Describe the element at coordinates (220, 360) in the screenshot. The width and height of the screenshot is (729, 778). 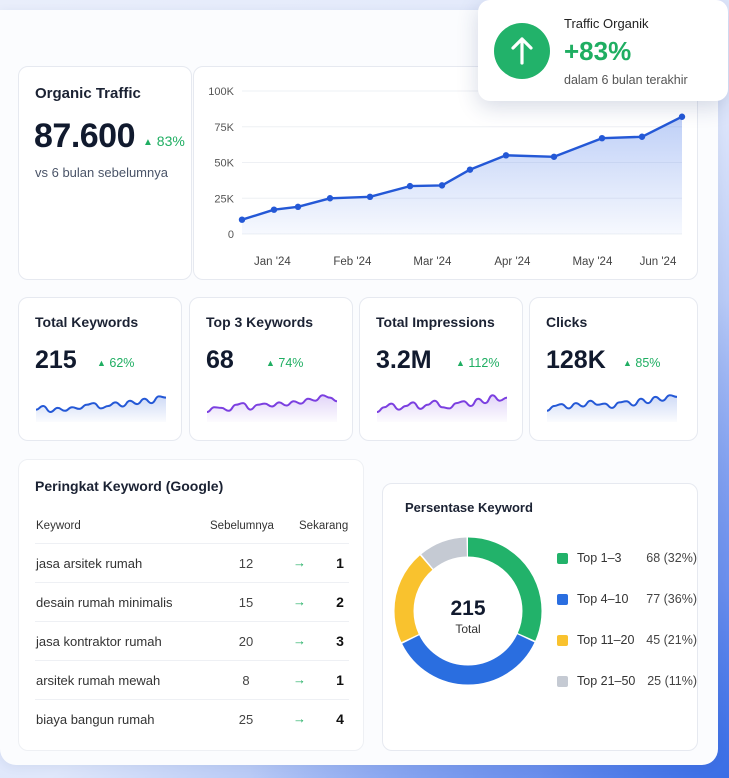
I see `stat-value: 68` at that location.